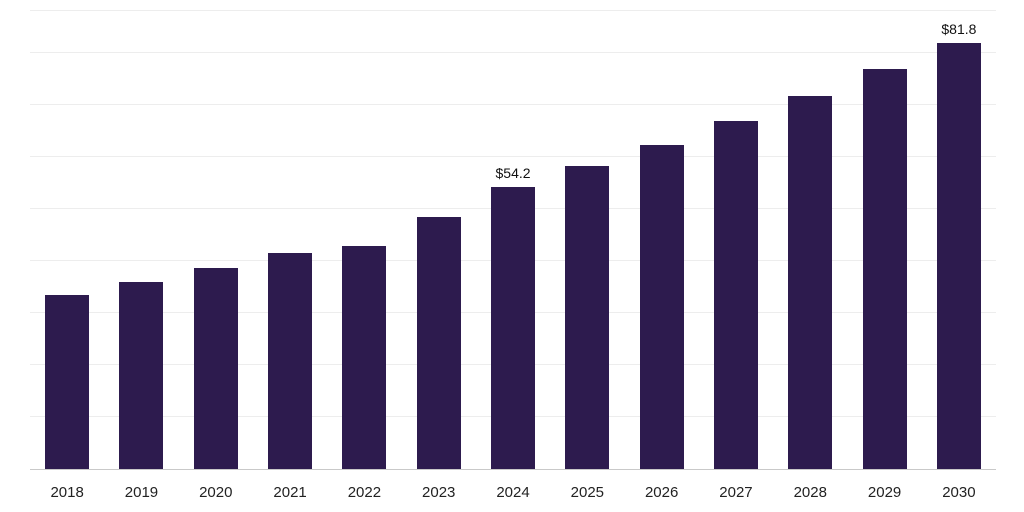 The width and height of the screenshot is (1024, 512). What do you see at coordinates (661, 492) in the screenshot?
I see `x-tick-label: 2026` at bounding box center [661, 492].